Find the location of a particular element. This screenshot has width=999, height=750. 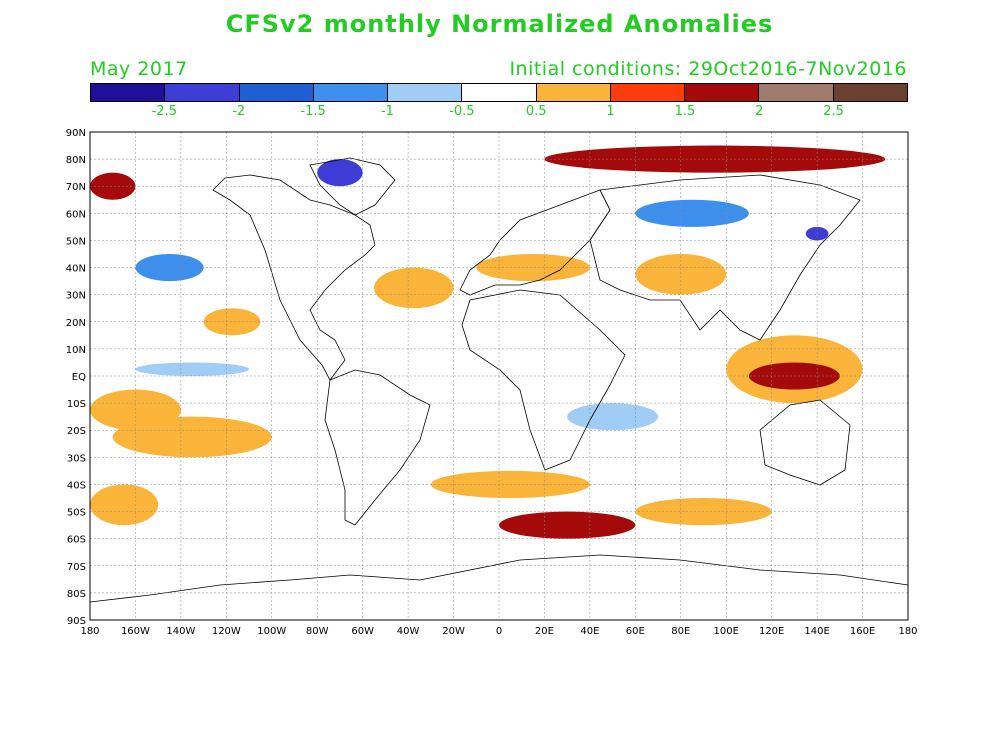

forecast-month: May 2017 is located at coordinates (139, 69).